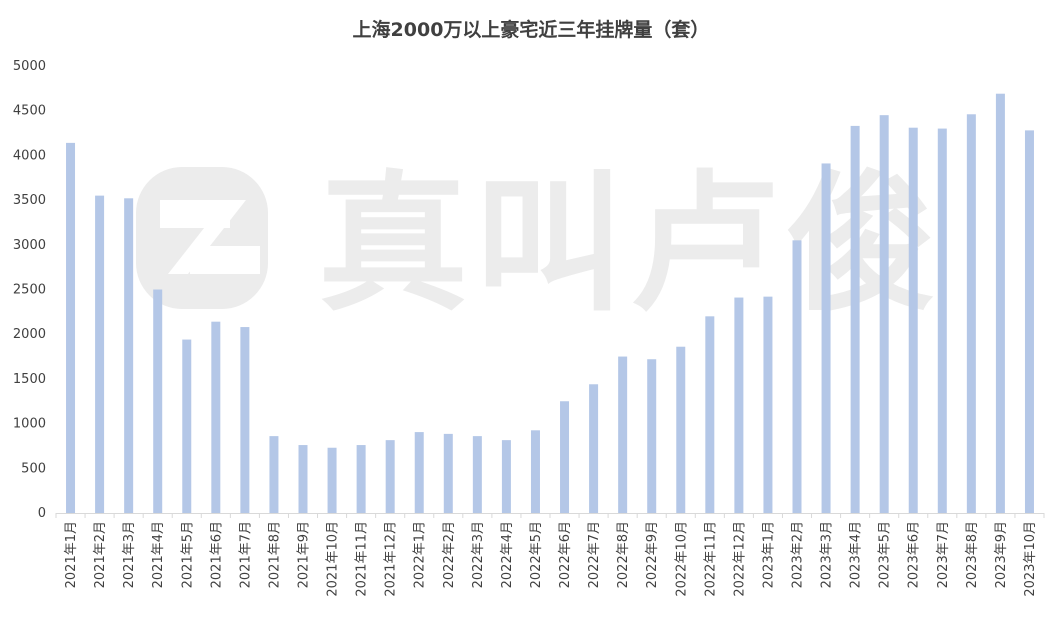 The height and width of the screenshot is (619, 1063). Describe the element at coordinates (478, 554) in the screenshot. I see `x-tick-label: 2022年3月` at that location.